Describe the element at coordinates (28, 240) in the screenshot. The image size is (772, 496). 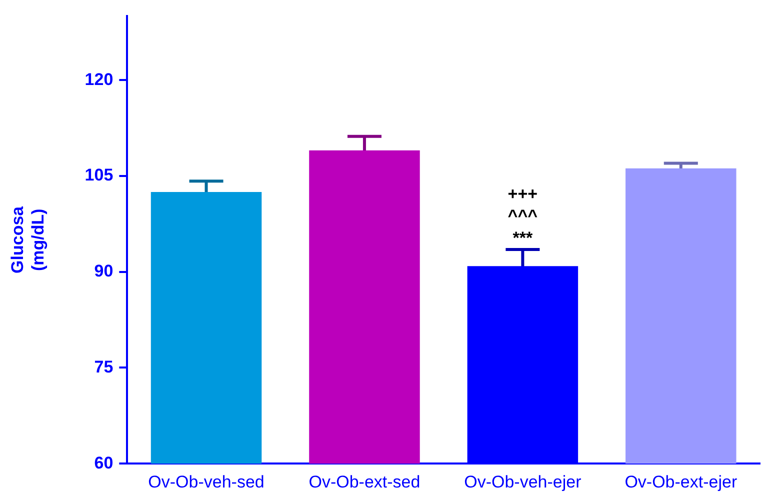
I see `y-axis-title: Glucosa (mg/dL)` at that location.